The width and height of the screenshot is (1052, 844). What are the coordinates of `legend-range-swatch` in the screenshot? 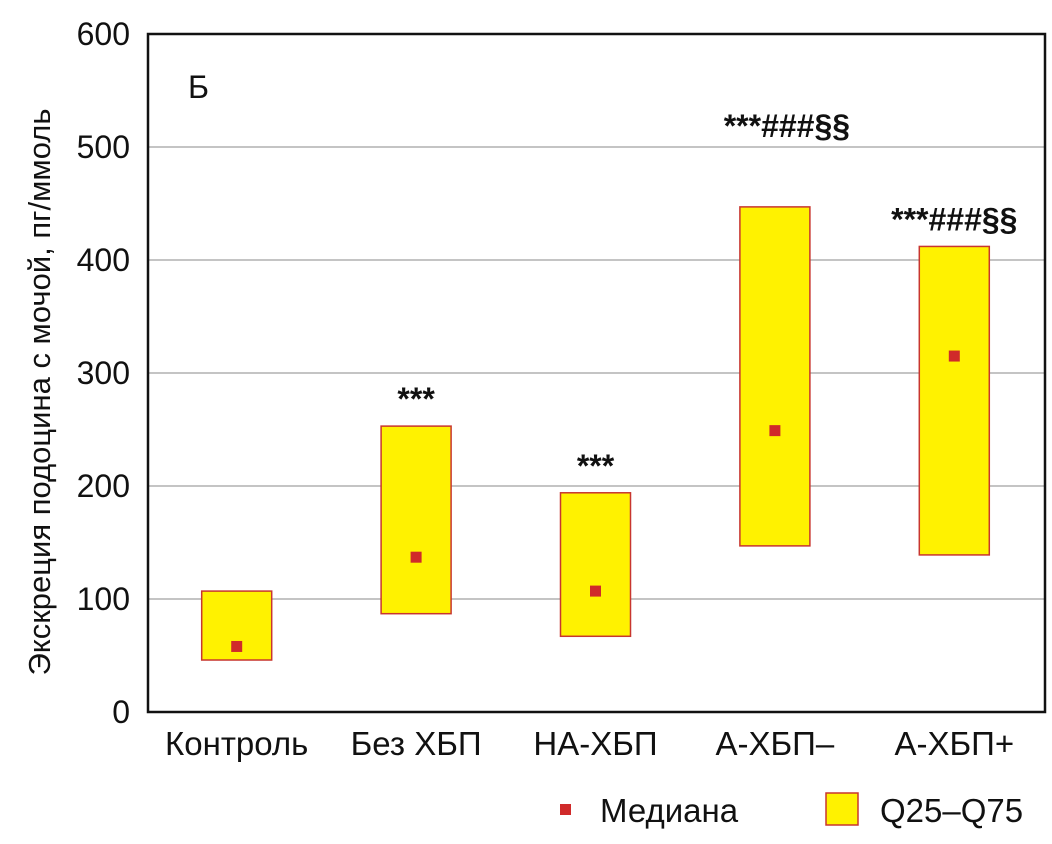 It's located at (842, 809).